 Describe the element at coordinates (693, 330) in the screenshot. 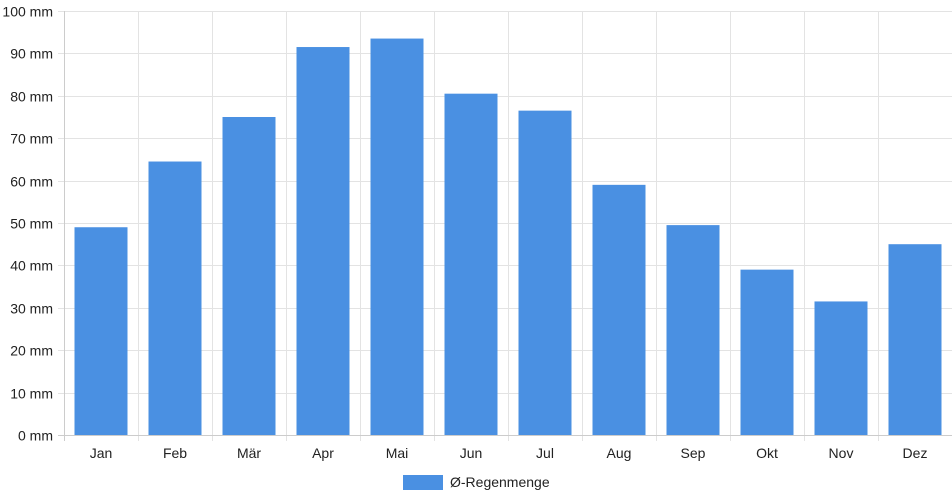

I see `bar-sep` at that location.